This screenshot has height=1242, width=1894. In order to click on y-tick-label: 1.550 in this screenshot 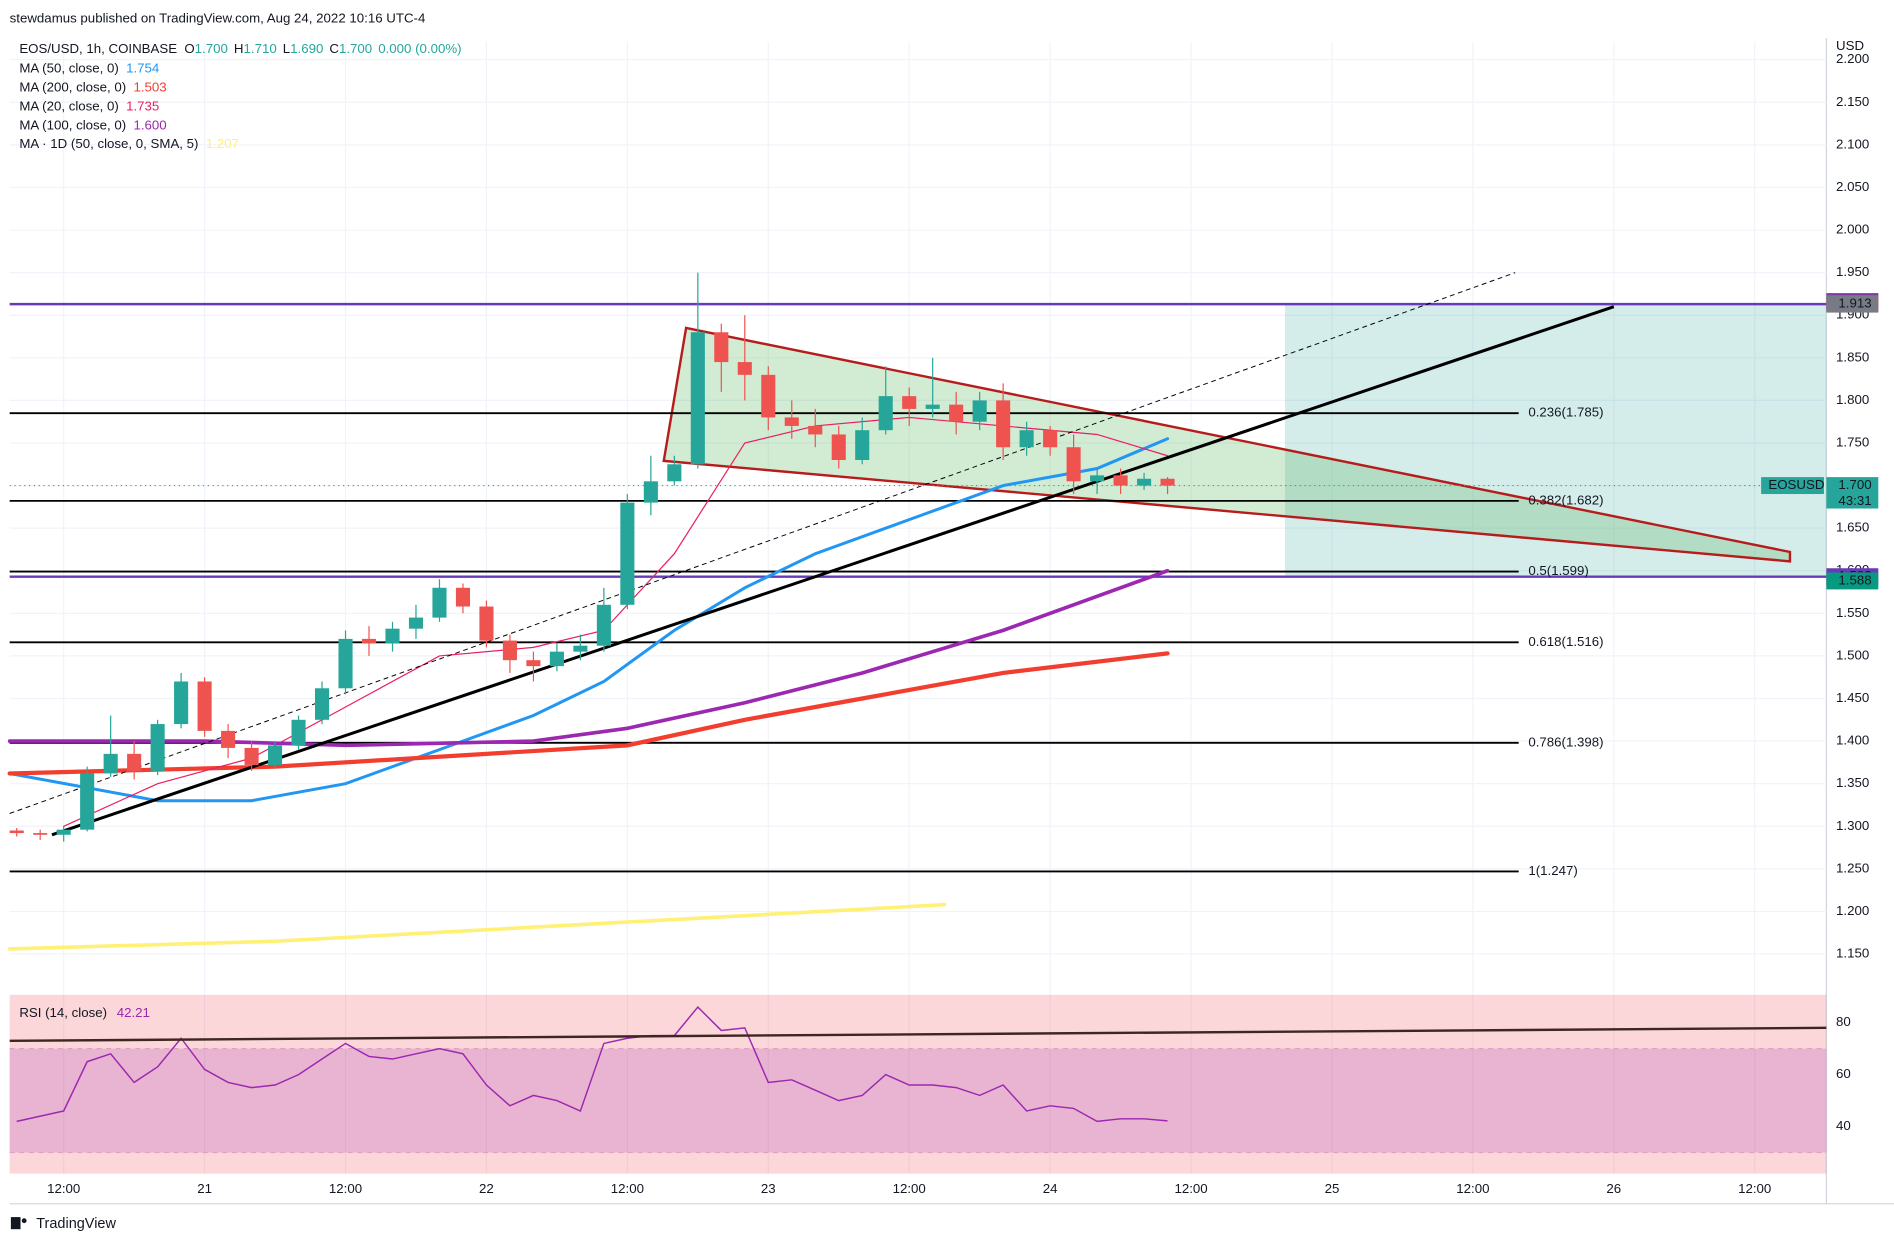, I will do `click(1852, 612)`.